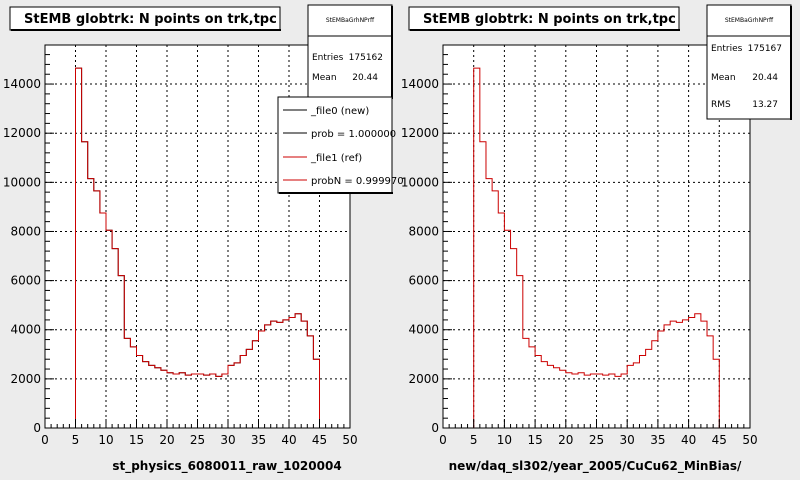  I want to click on right-stats-rms: 13.27, so click(765, 105).